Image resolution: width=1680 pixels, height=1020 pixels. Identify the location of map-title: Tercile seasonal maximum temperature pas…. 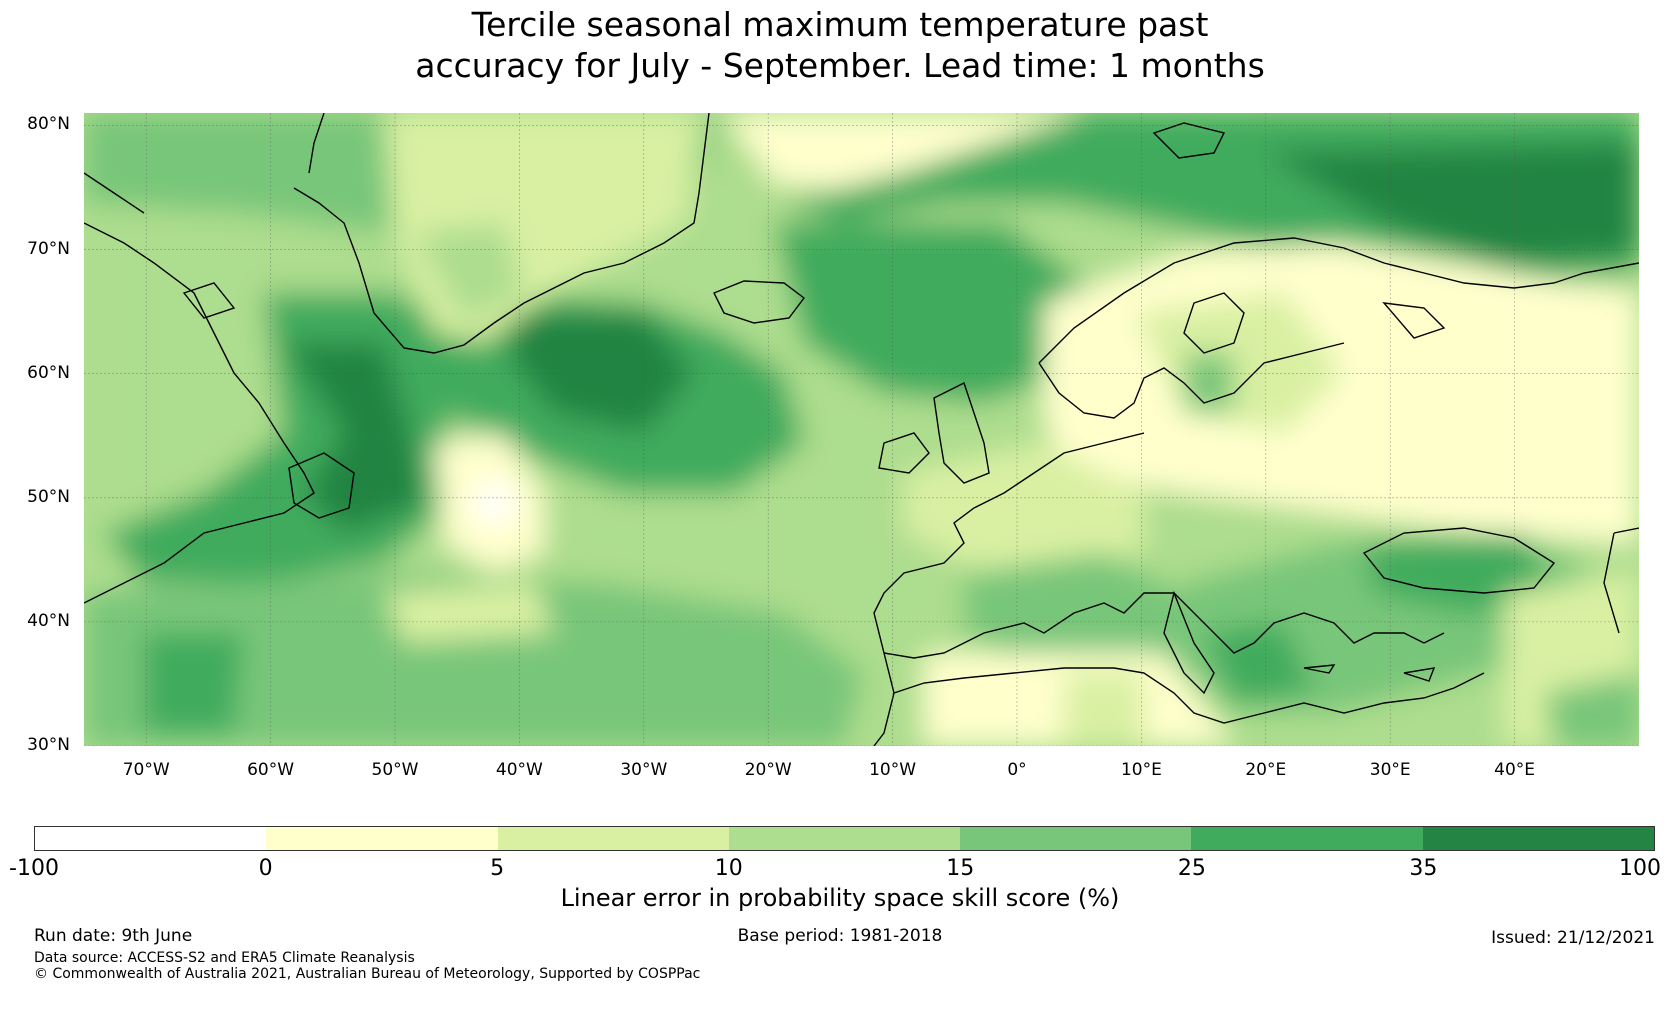
(840, 45).